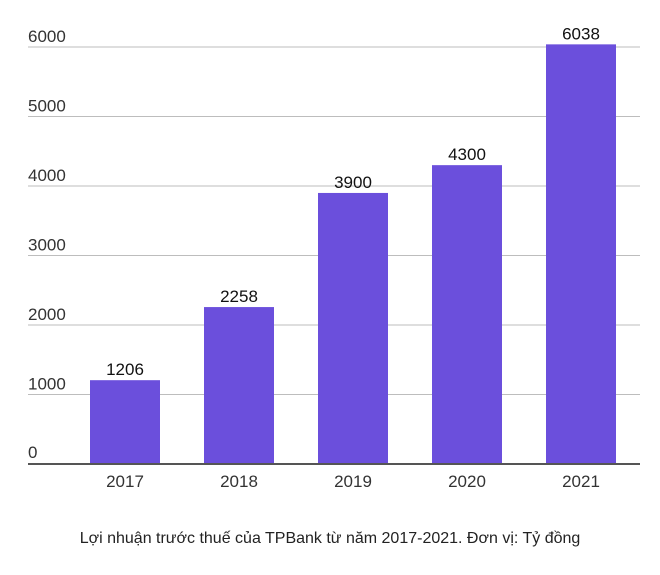 The width and height of the screenshot is (660, 575). Describe the element at coordinates (353, 182) in the screenshot. I see `data-label-2019: 3900` at that location.